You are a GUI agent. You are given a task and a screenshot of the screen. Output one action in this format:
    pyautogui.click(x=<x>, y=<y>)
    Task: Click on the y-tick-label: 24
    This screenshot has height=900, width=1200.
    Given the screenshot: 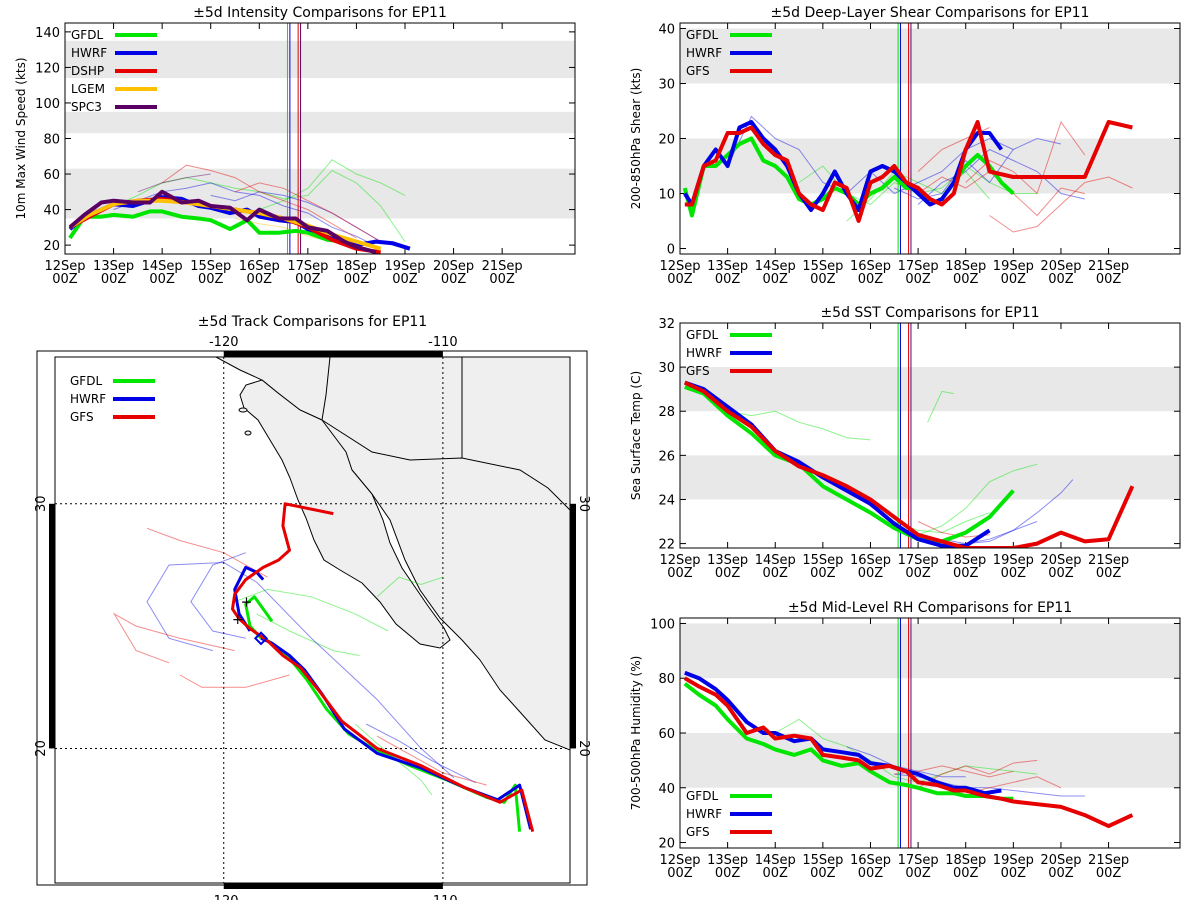 What is the action you would take?
    pyautogui.click(x=666, y=500)
    